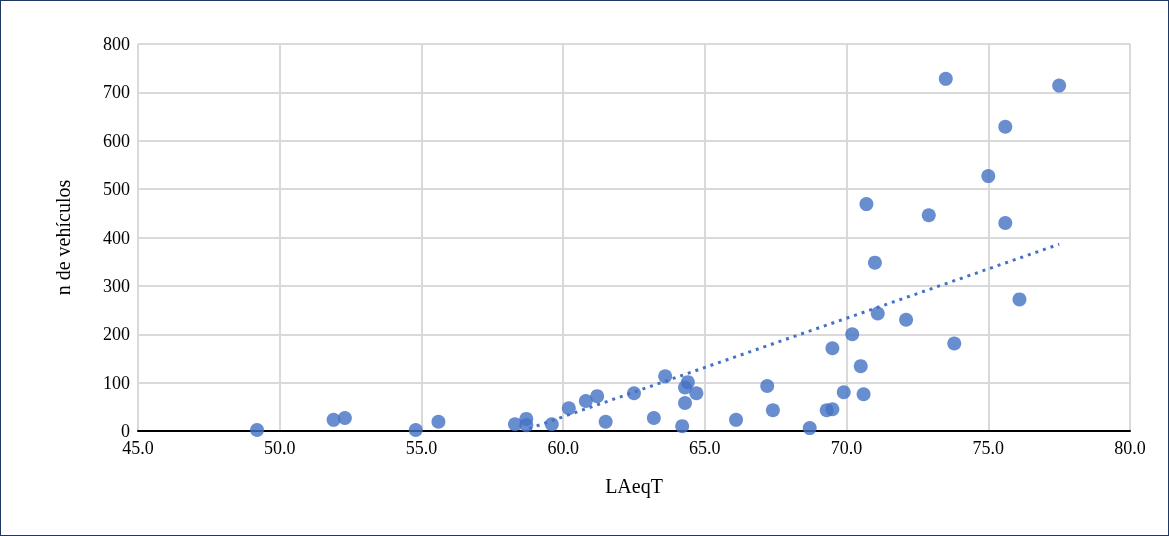 The image size is (1169, 536). Describe the element at coordinates (116, 140) in the screenshot. I see `y-tick-label: 600` at that location.